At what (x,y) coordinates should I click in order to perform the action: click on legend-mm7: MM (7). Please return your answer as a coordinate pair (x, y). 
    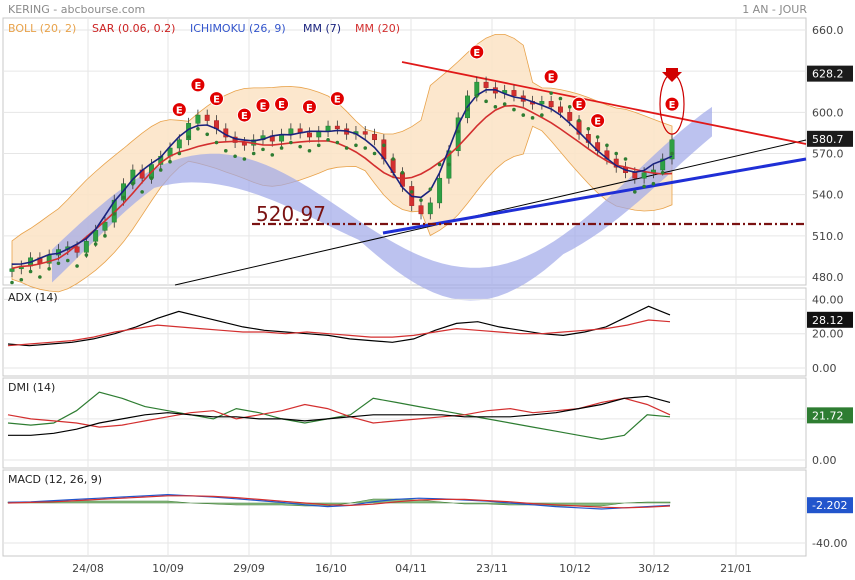
    Looking at the image, I should click on (322, 28).